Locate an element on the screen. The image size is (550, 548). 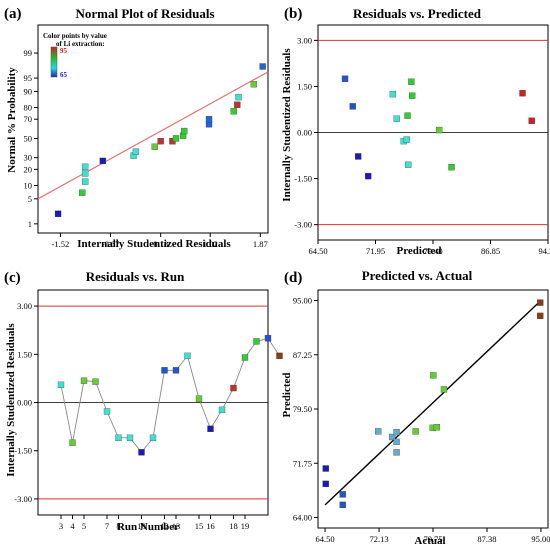
panel-d-ytick-label: 87.25 is located at coordinates (302, 355).